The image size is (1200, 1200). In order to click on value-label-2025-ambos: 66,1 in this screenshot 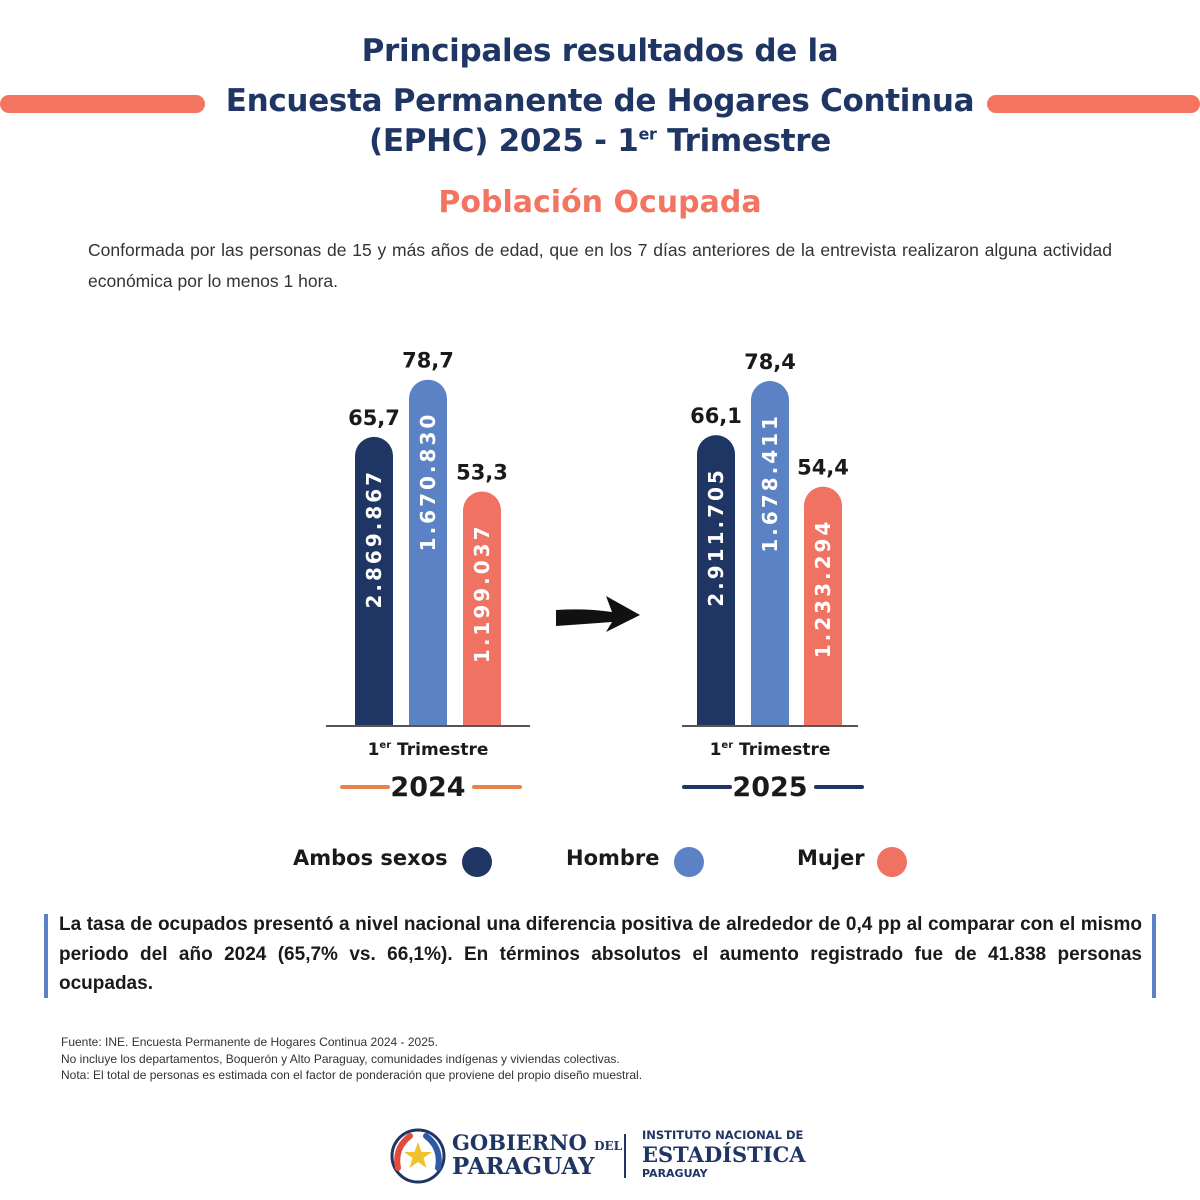, I will do `click(716, 416)`.